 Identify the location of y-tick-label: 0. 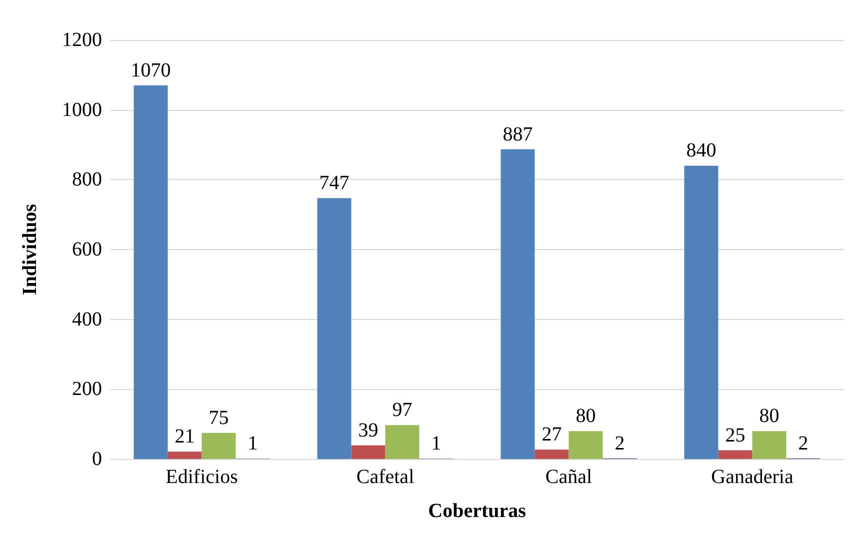
(97, 459).